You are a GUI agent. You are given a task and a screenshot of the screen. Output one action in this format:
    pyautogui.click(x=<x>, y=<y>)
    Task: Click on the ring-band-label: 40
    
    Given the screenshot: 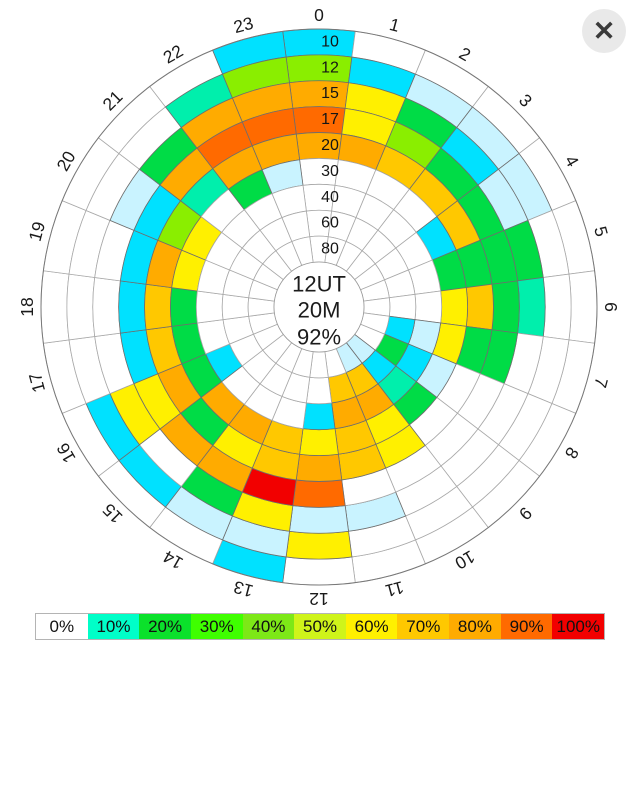 What is the action you would take?
    pyautogui.click(x=330, y=197)
    